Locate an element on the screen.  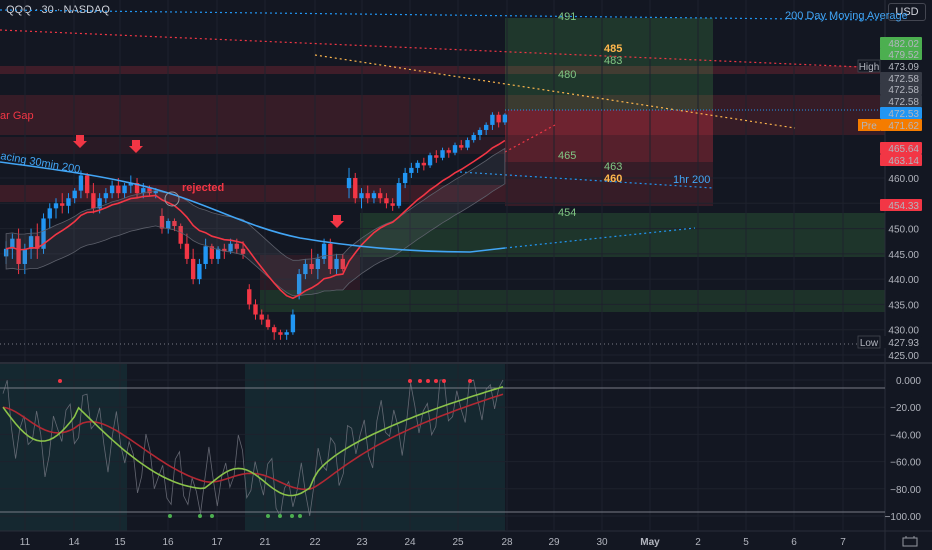
price-tag-label: High is located at coordinates (869, 67).